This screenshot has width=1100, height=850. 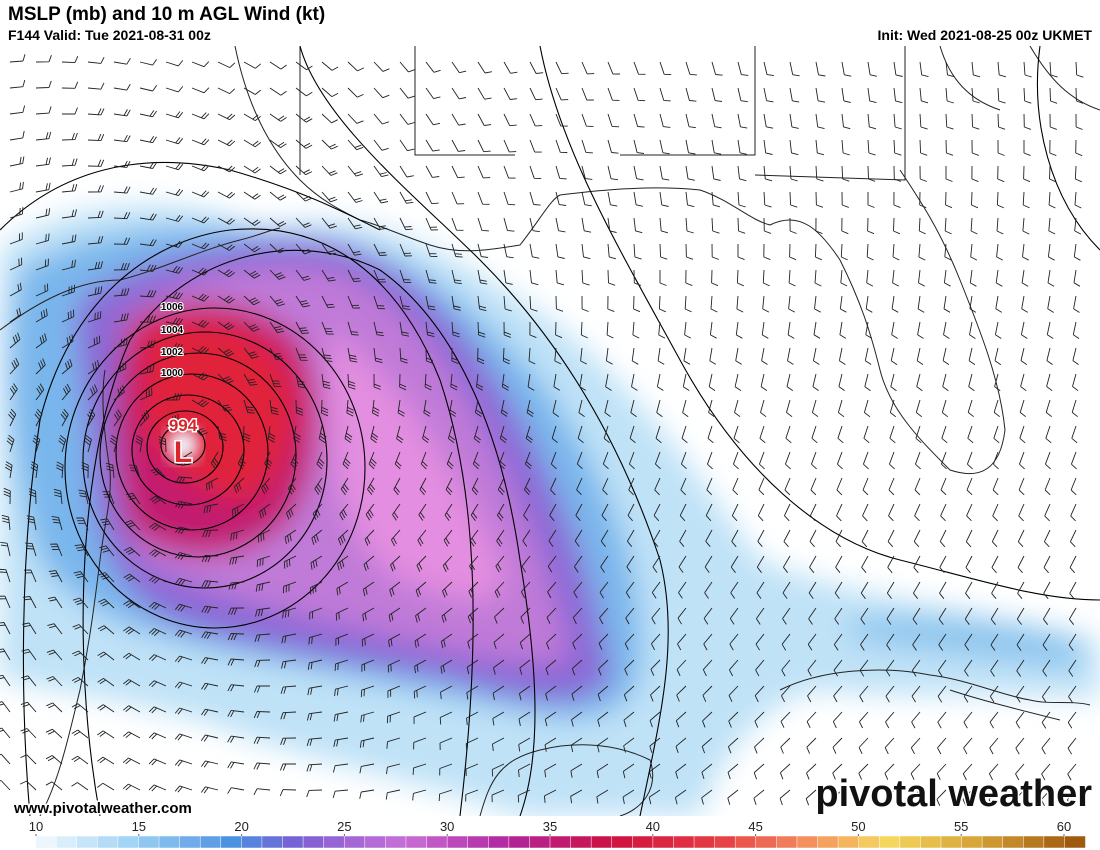 What do you see at coordinates (172, 307) in the screenshot?
I see `isobar-label: 1006` at bounding box center [172, 307].